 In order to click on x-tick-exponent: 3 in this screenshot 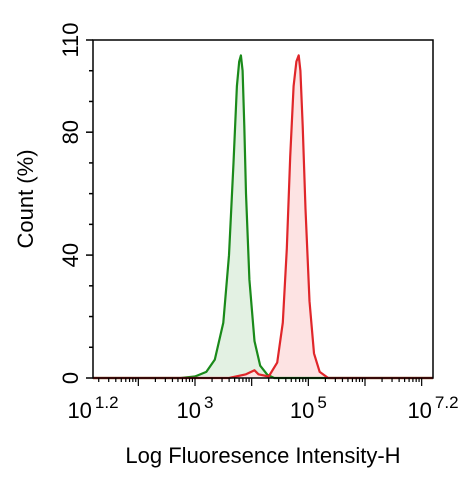, I will do `click(208, 402)`.